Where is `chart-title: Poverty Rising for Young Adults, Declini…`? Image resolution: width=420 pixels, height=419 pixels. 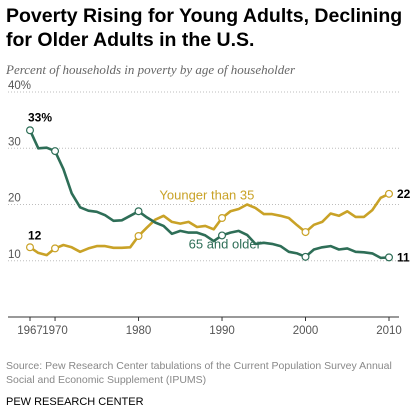 chart-title: Poverty Rising for Young Adults, Declini… is located at coordinates (204, 28).